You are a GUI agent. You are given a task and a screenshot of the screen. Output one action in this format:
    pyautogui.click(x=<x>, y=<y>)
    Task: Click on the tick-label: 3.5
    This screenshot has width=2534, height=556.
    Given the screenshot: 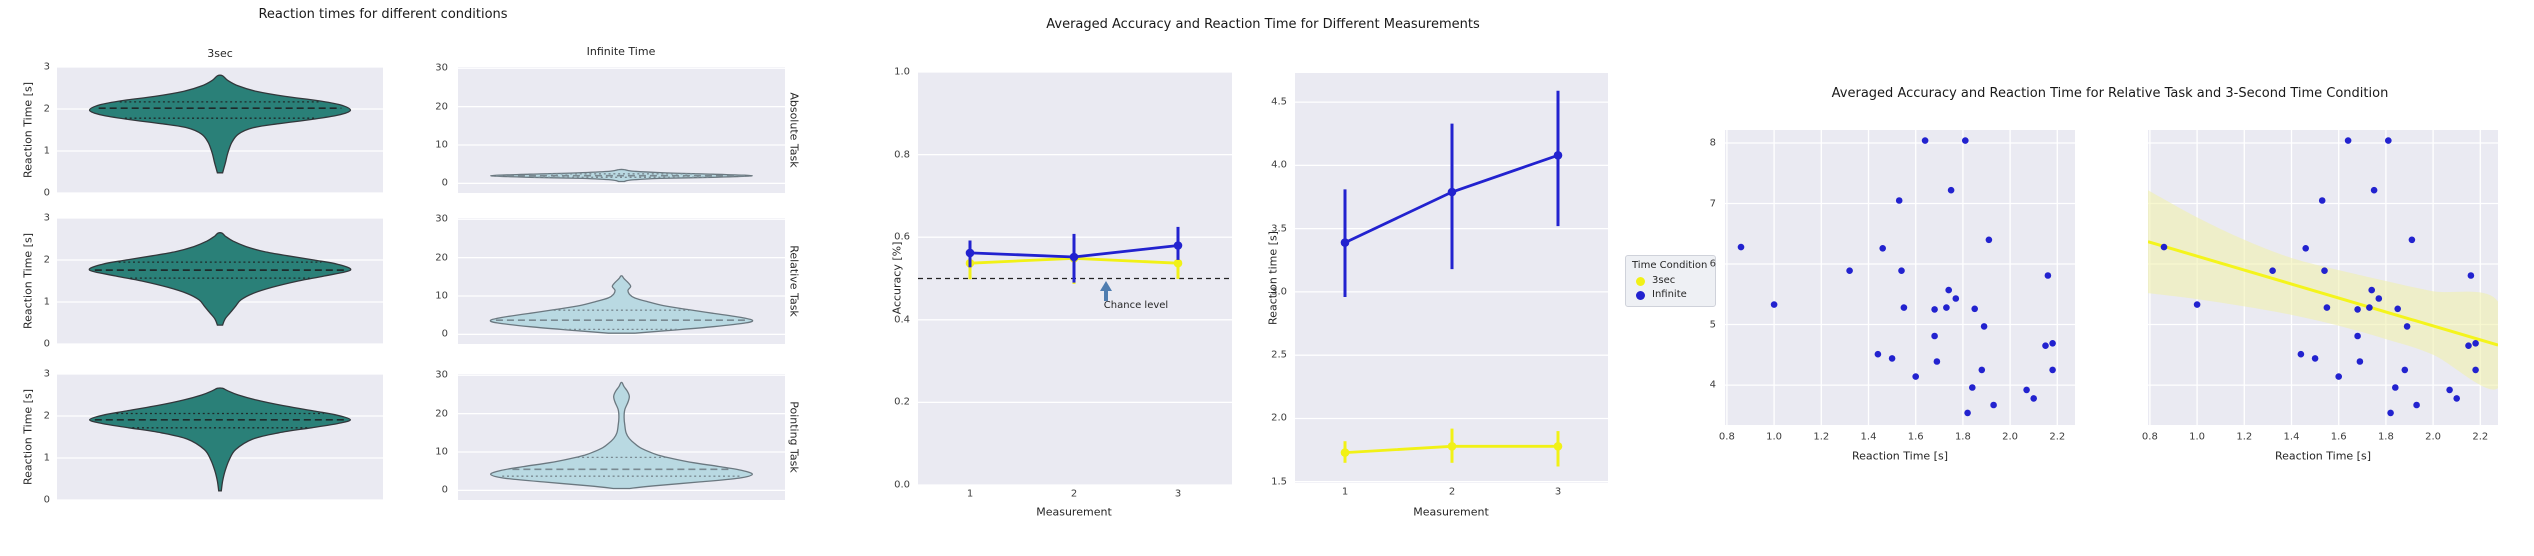 What is the action you would take?
    pyautogui.click(x=1279, y=229)
    